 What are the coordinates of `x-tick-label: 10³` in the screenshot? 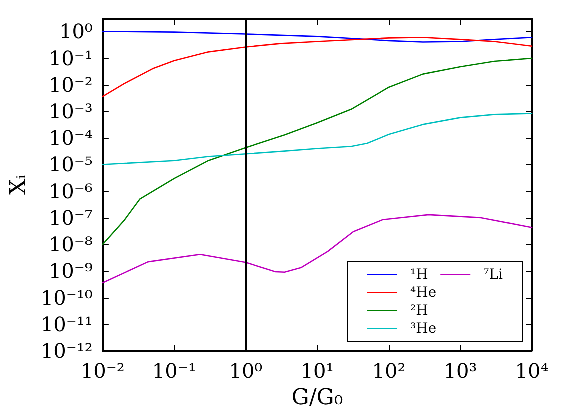 It's located at (461, 371).